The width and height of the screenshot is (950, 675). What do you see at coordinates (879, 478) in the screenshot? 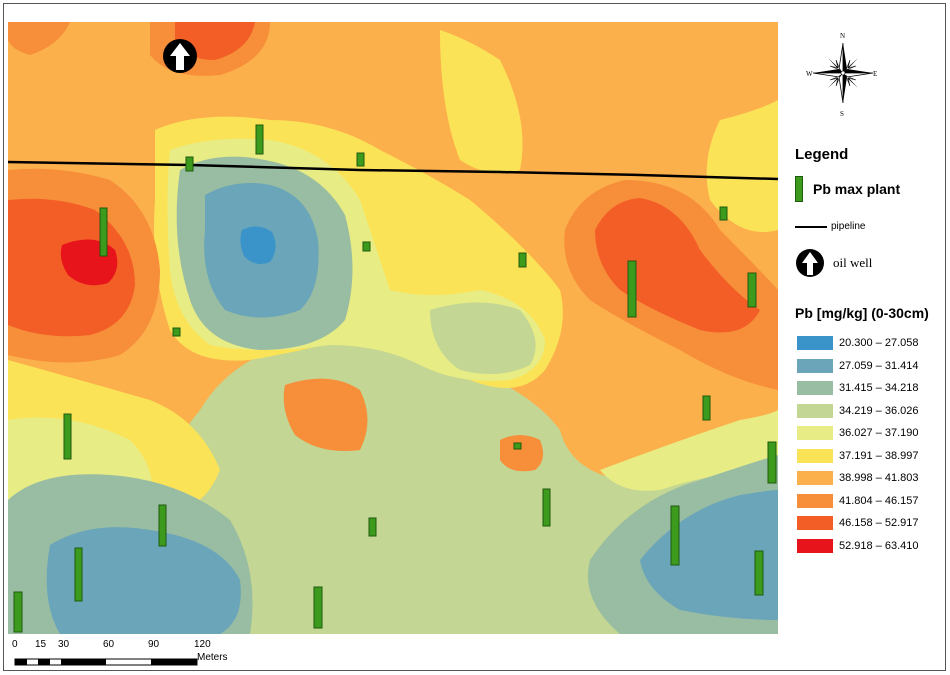
I see `pb-class-label: 38.998 – 41.803` at bounding box center [879, 478].